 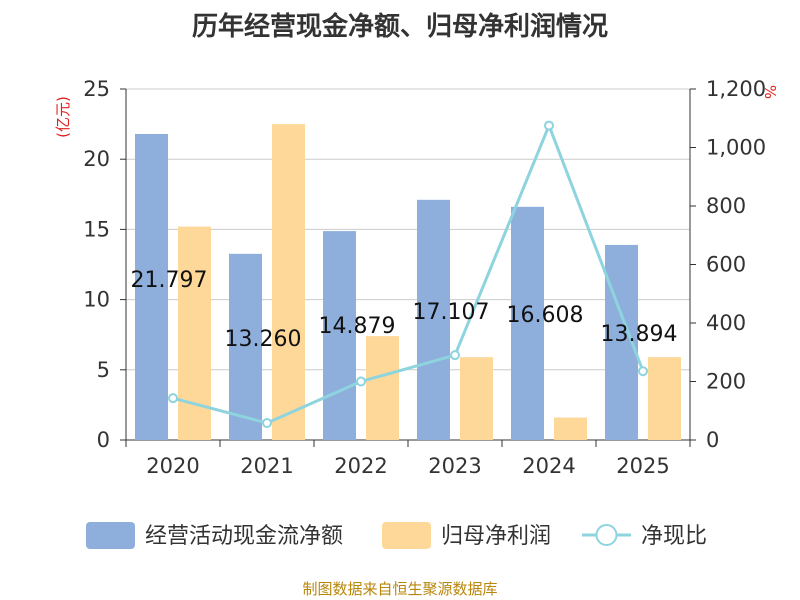 What do you see at coordinates (103, 440) in the screenshot?
I see `left-axis-tick-label: 0` at bounding box center [103, 440].